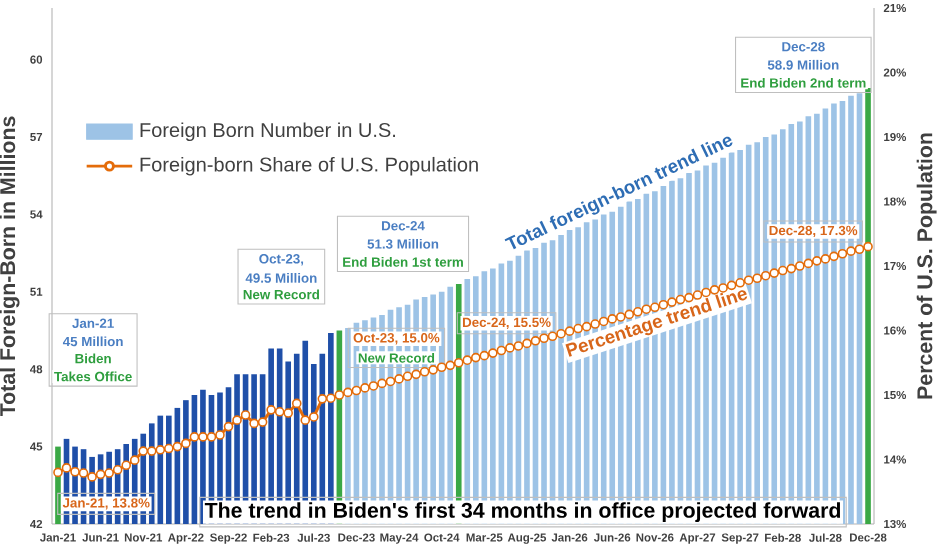 Image resolution: width=948 pixels, height=552 pixels. Describe the element at coordinates (522, 512) in the screenshot. I see `annotation: The trend in Biden's first 34 months in office projected forward` at that location.